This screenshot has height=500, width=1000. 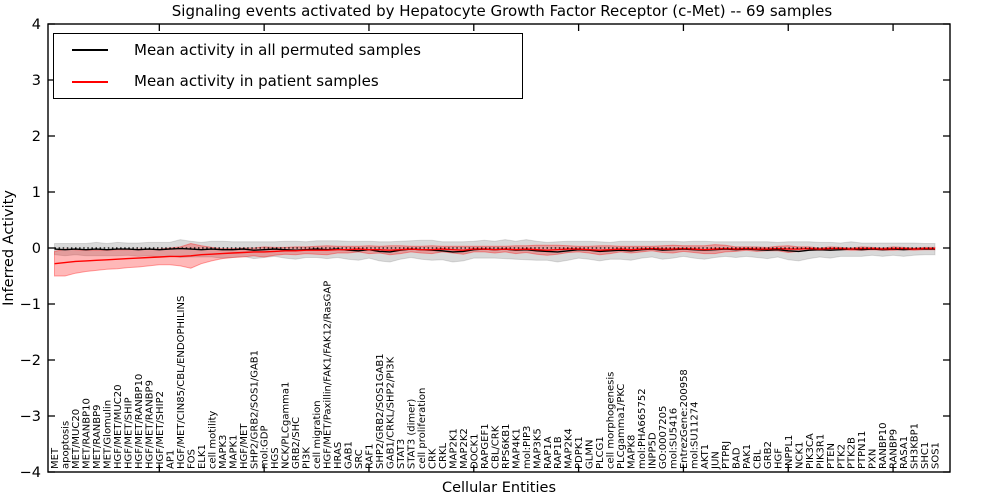 What do you see at coordinates (36, 25) in the screenshot?
I see `y-tick-label: 4` at bounding box center [36, 25].